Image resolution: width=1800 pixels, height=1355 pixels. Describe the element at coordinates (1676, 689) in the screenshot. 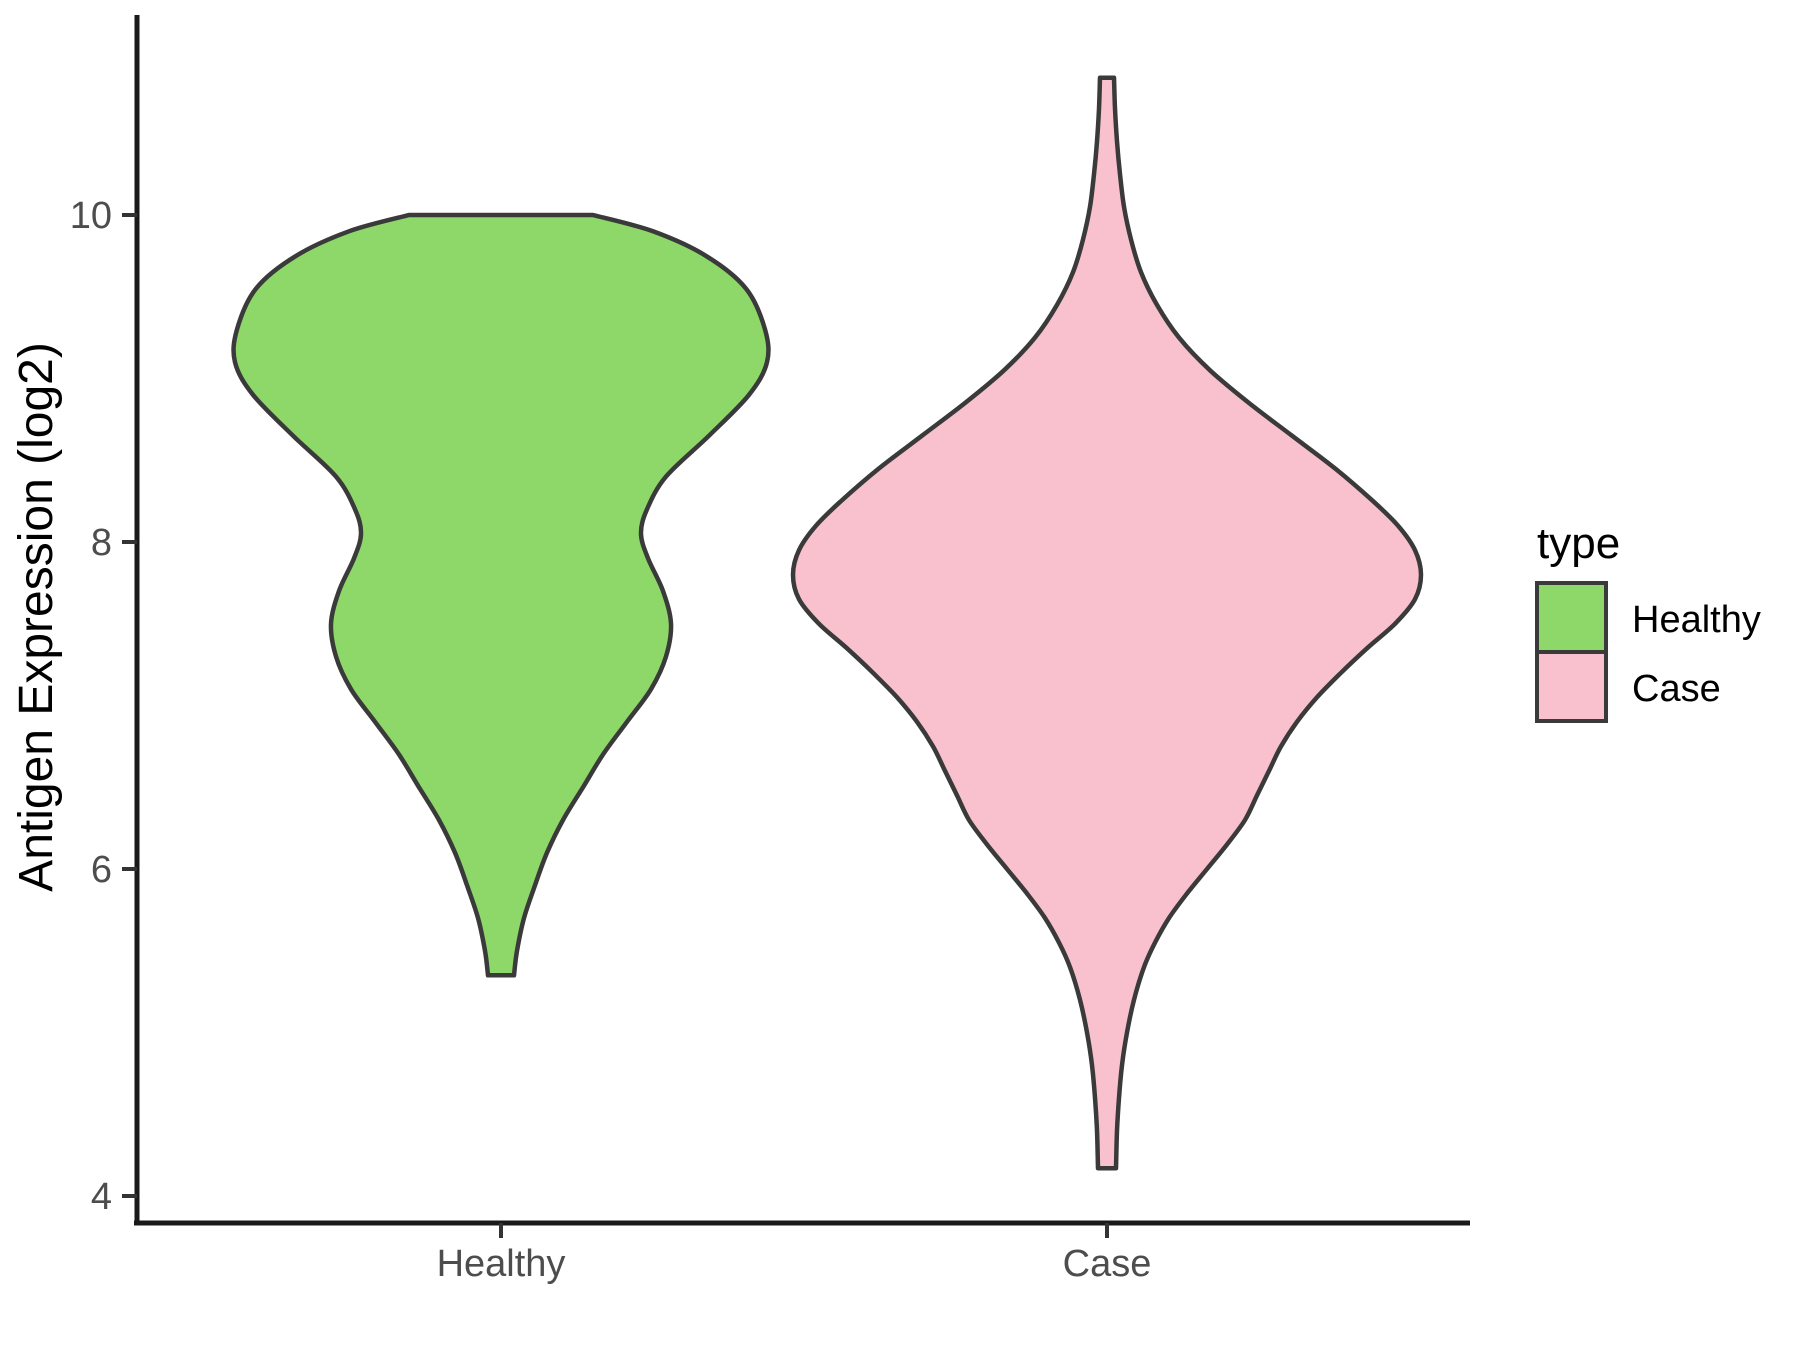

I see `legend-label-case: Case` at that location.